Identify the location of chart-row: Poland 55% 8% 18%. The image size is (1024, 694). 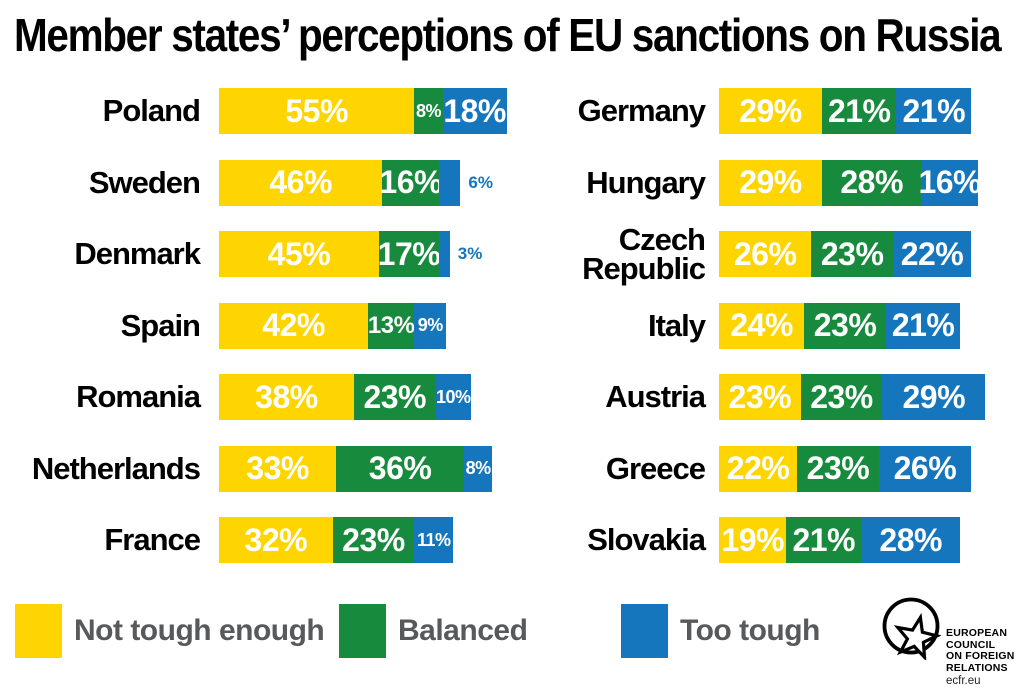
(256, 111).